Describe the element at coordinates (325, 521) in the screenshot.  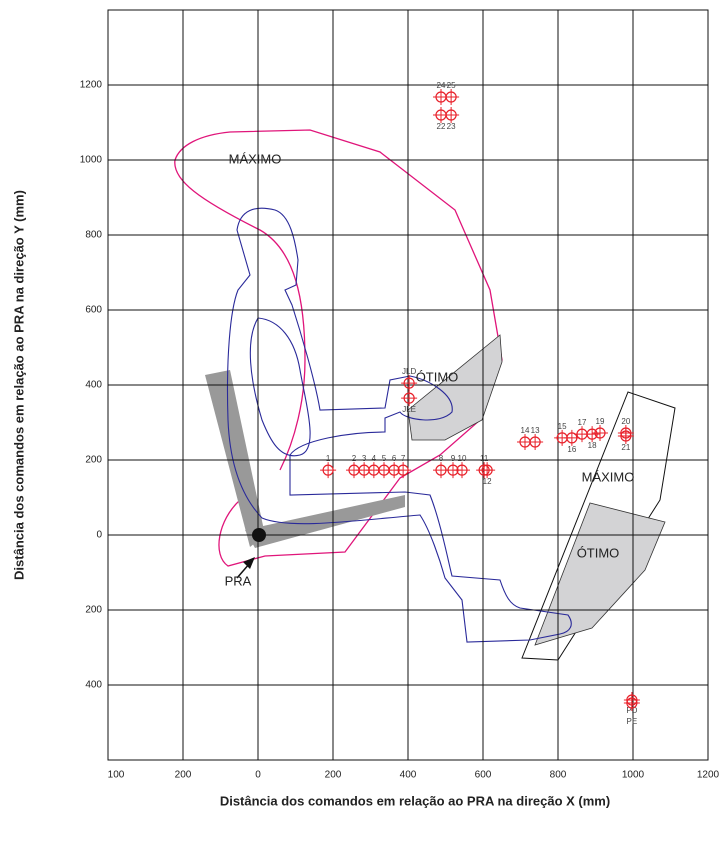
I see `seat` at that location.